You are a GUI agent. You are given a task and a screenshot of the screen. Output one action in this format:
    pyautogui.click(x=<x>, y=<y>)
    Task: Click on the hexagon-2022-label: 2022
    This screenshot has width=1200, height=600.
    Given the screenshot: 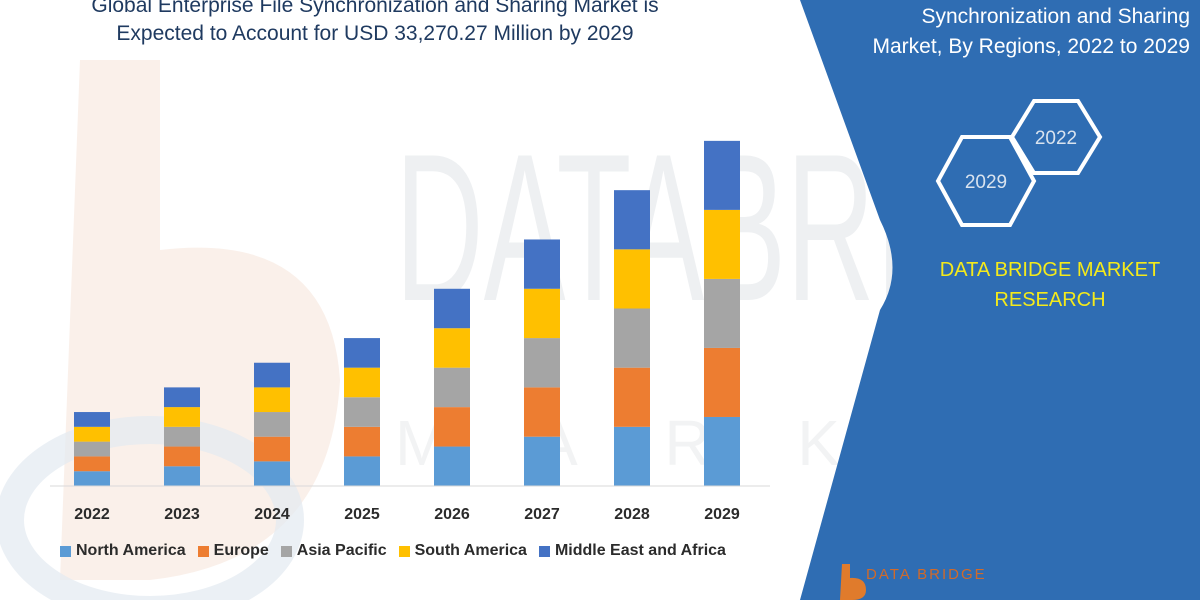 What is the action you would take?
    pyautogui.click(x=1056, y=138)
    